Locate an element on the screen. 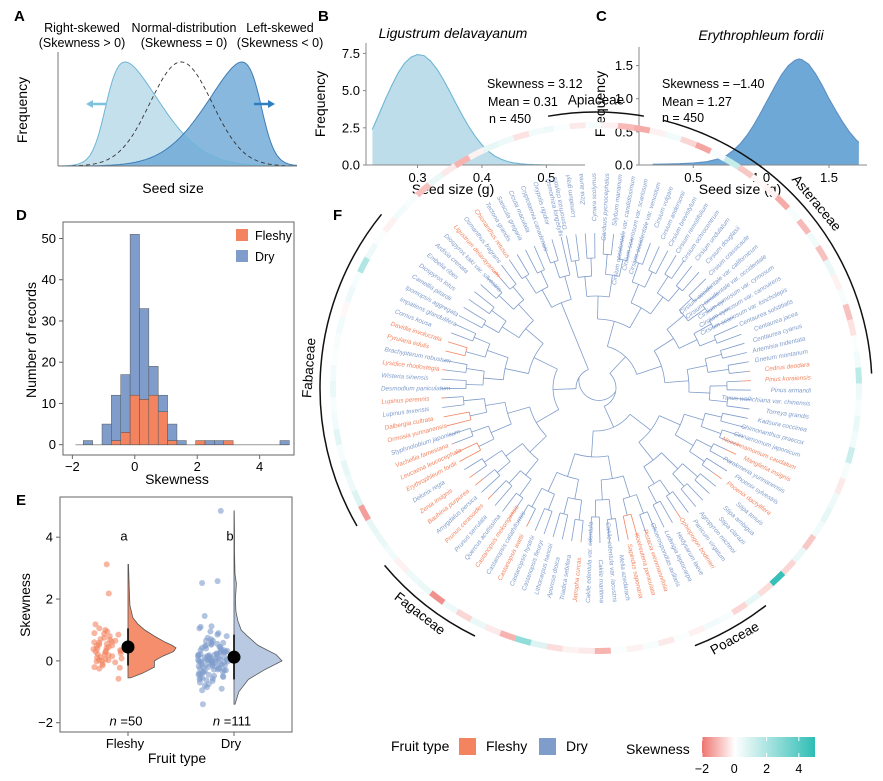 Image resolution: width=883 pixels, height=781 pixels. skew-illustration is located at coordinates (178, 114).